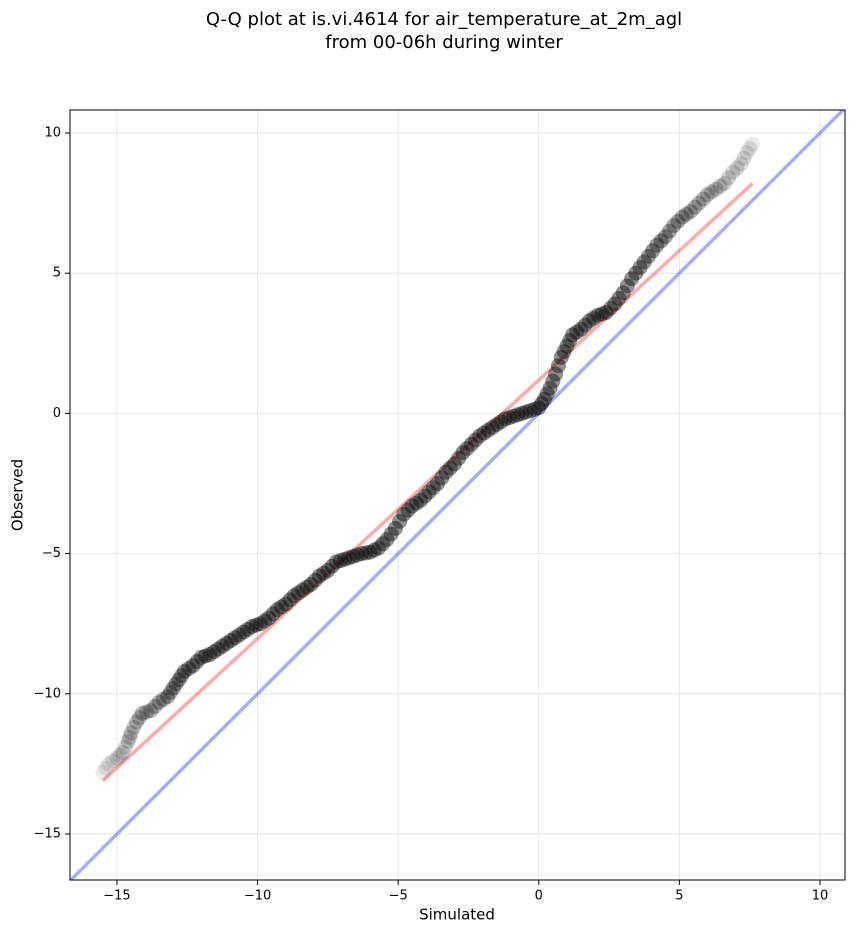 This screenshot has height=934, width=854. I want to click on y-tick-label: −5, so click(51, 553).